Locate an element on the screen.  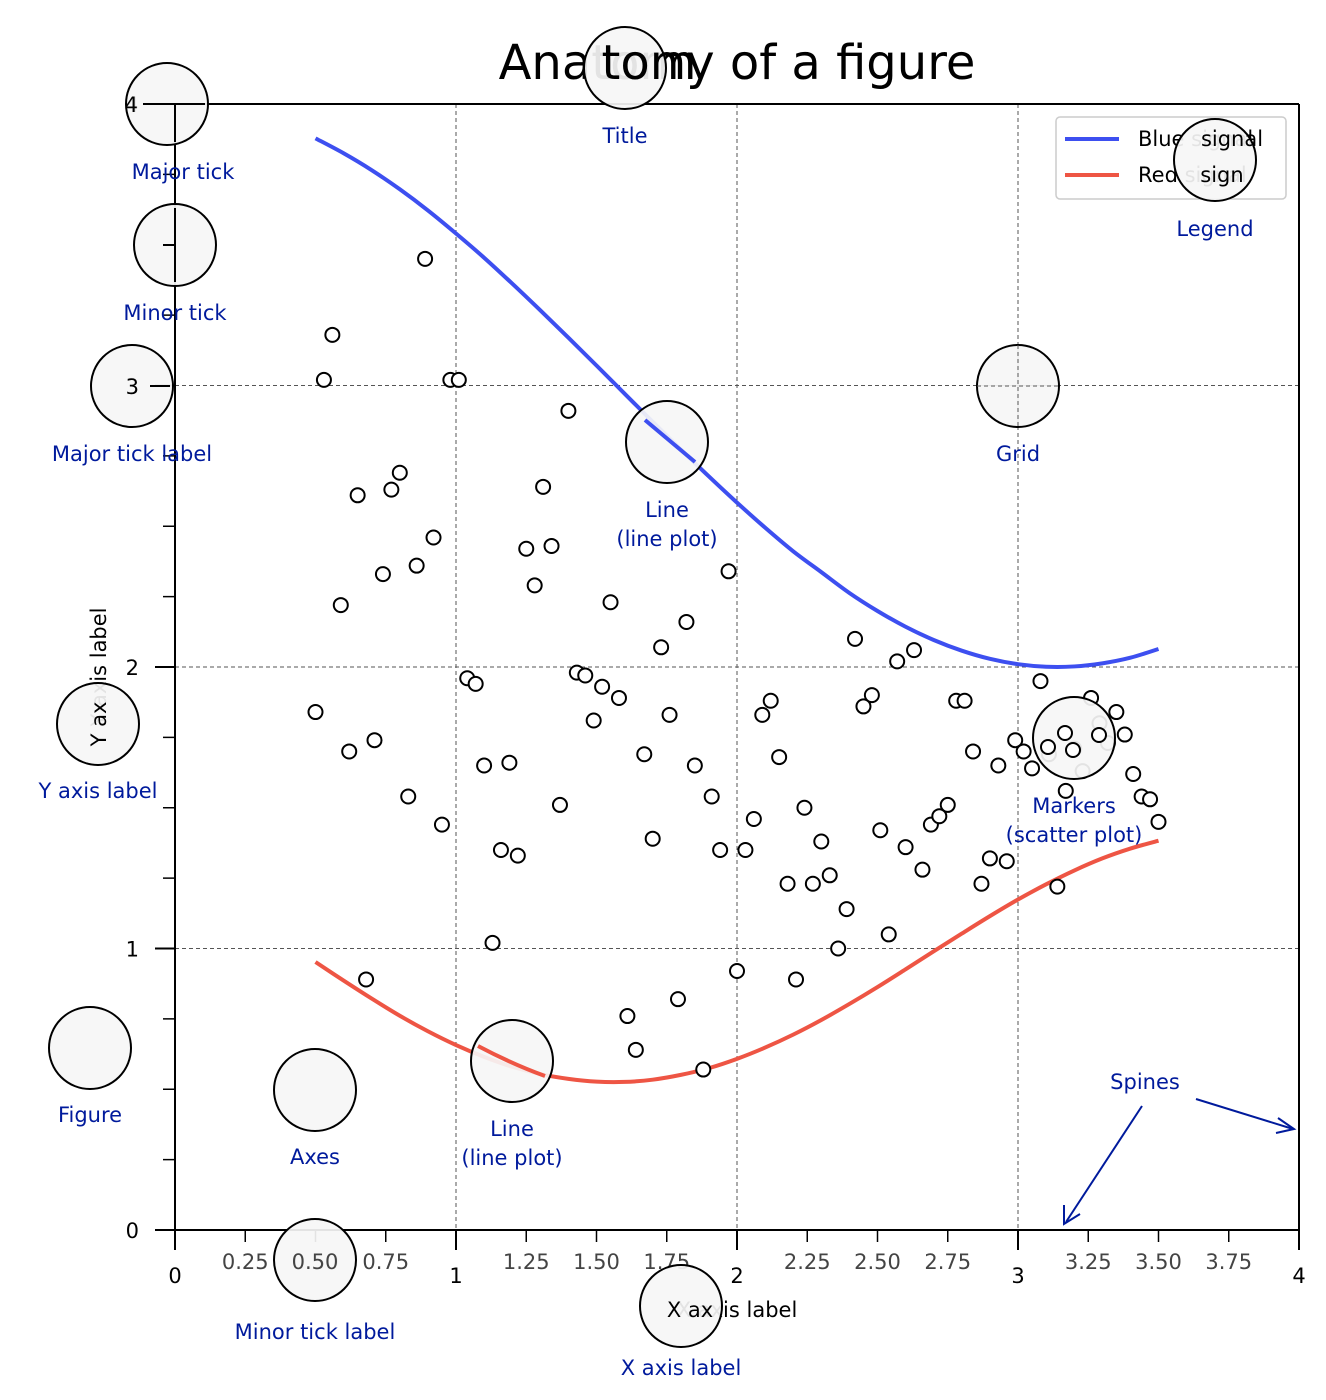
x-minor-tick-label: 2.50 is located at coordinates (877, 1262).